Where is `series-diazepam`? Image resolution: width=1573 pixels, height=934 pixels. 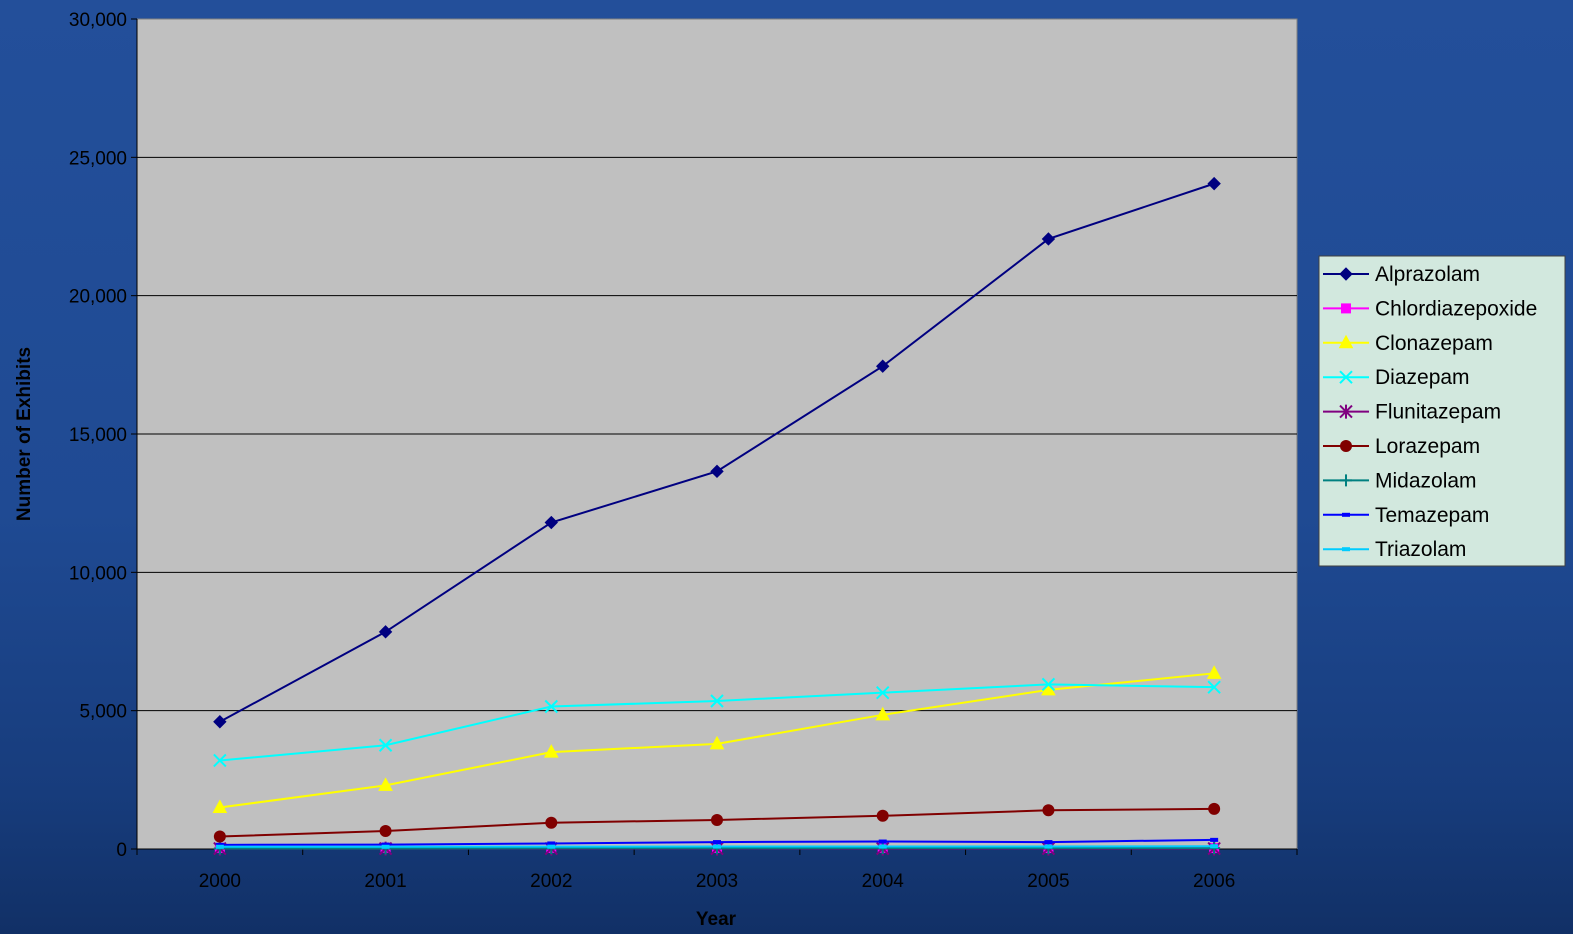
series-diazepam is located at coordinates (717, 722).